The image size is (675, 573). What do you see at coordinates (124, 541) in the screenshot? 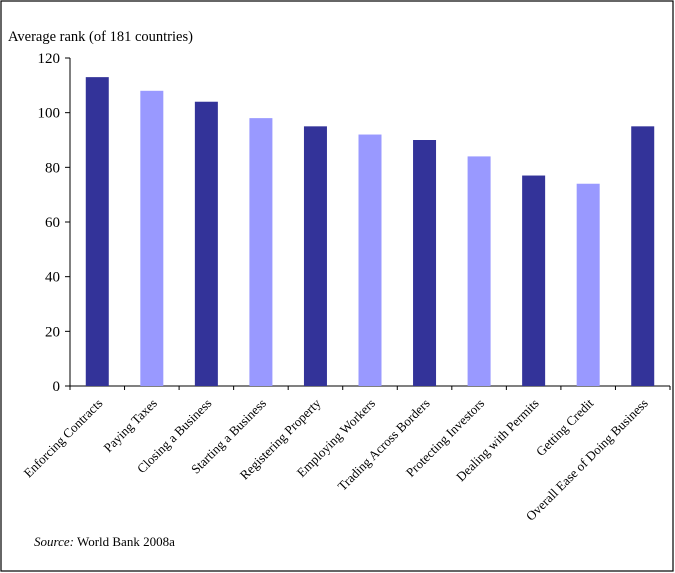
I see `source-text: World Bank 2008a` at bounding box center [124, 541].